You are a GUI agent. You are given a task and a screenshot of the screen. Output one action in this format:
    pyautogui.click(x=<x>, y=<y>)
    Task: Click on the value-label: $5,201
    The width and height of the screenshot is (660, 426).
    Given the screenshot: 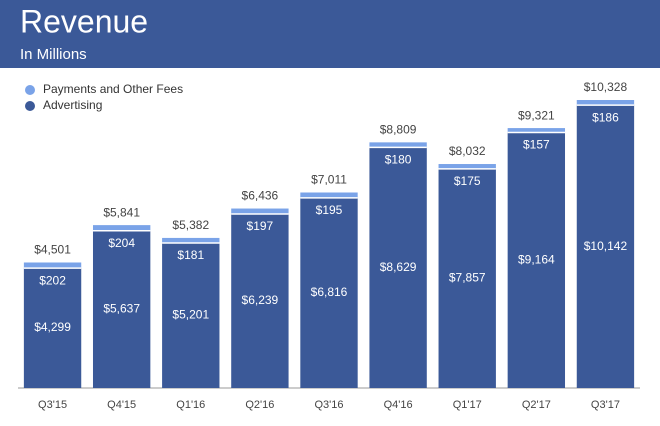 What is the action you would take?
    pyautogui.click(x=190, y=315)
    